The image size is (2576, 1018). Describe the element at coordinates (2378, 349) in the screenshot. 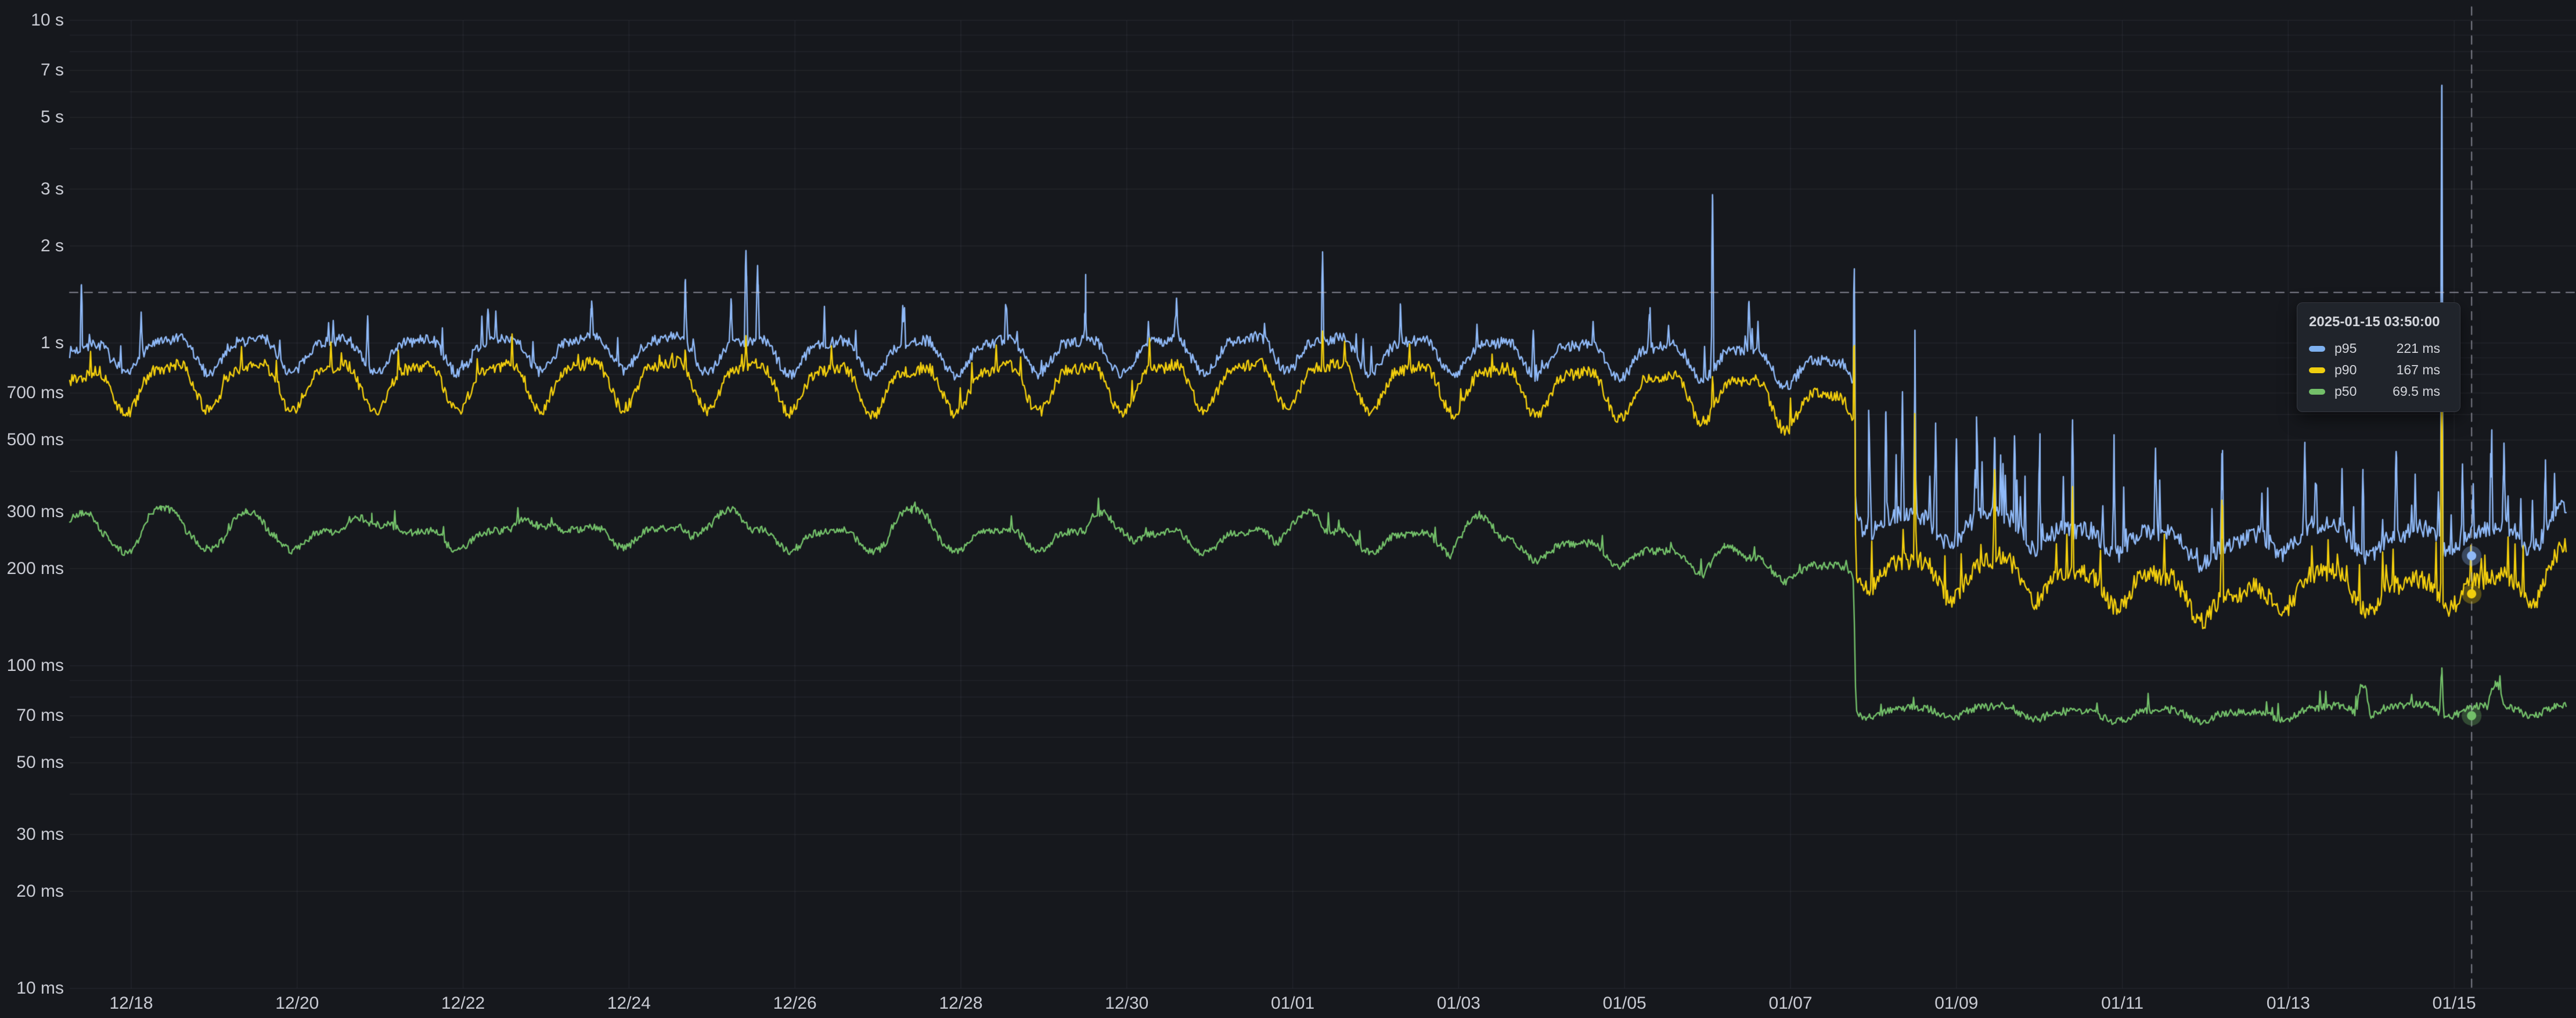

I see `tooltip-row-p95: p95 221 ms` at that location.